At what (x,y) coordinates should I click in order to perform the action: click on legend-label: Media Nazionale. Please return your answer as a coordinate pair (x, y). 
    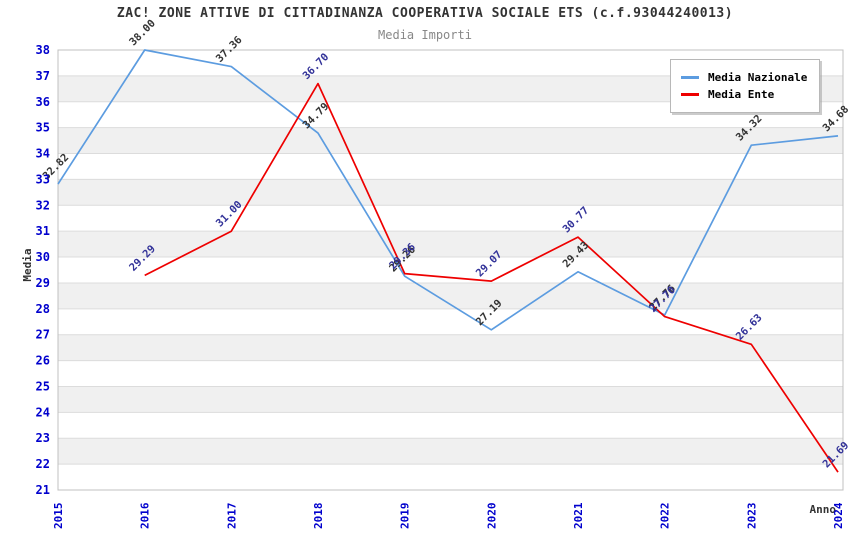
    Looking at the image, I should click on (758, 77).